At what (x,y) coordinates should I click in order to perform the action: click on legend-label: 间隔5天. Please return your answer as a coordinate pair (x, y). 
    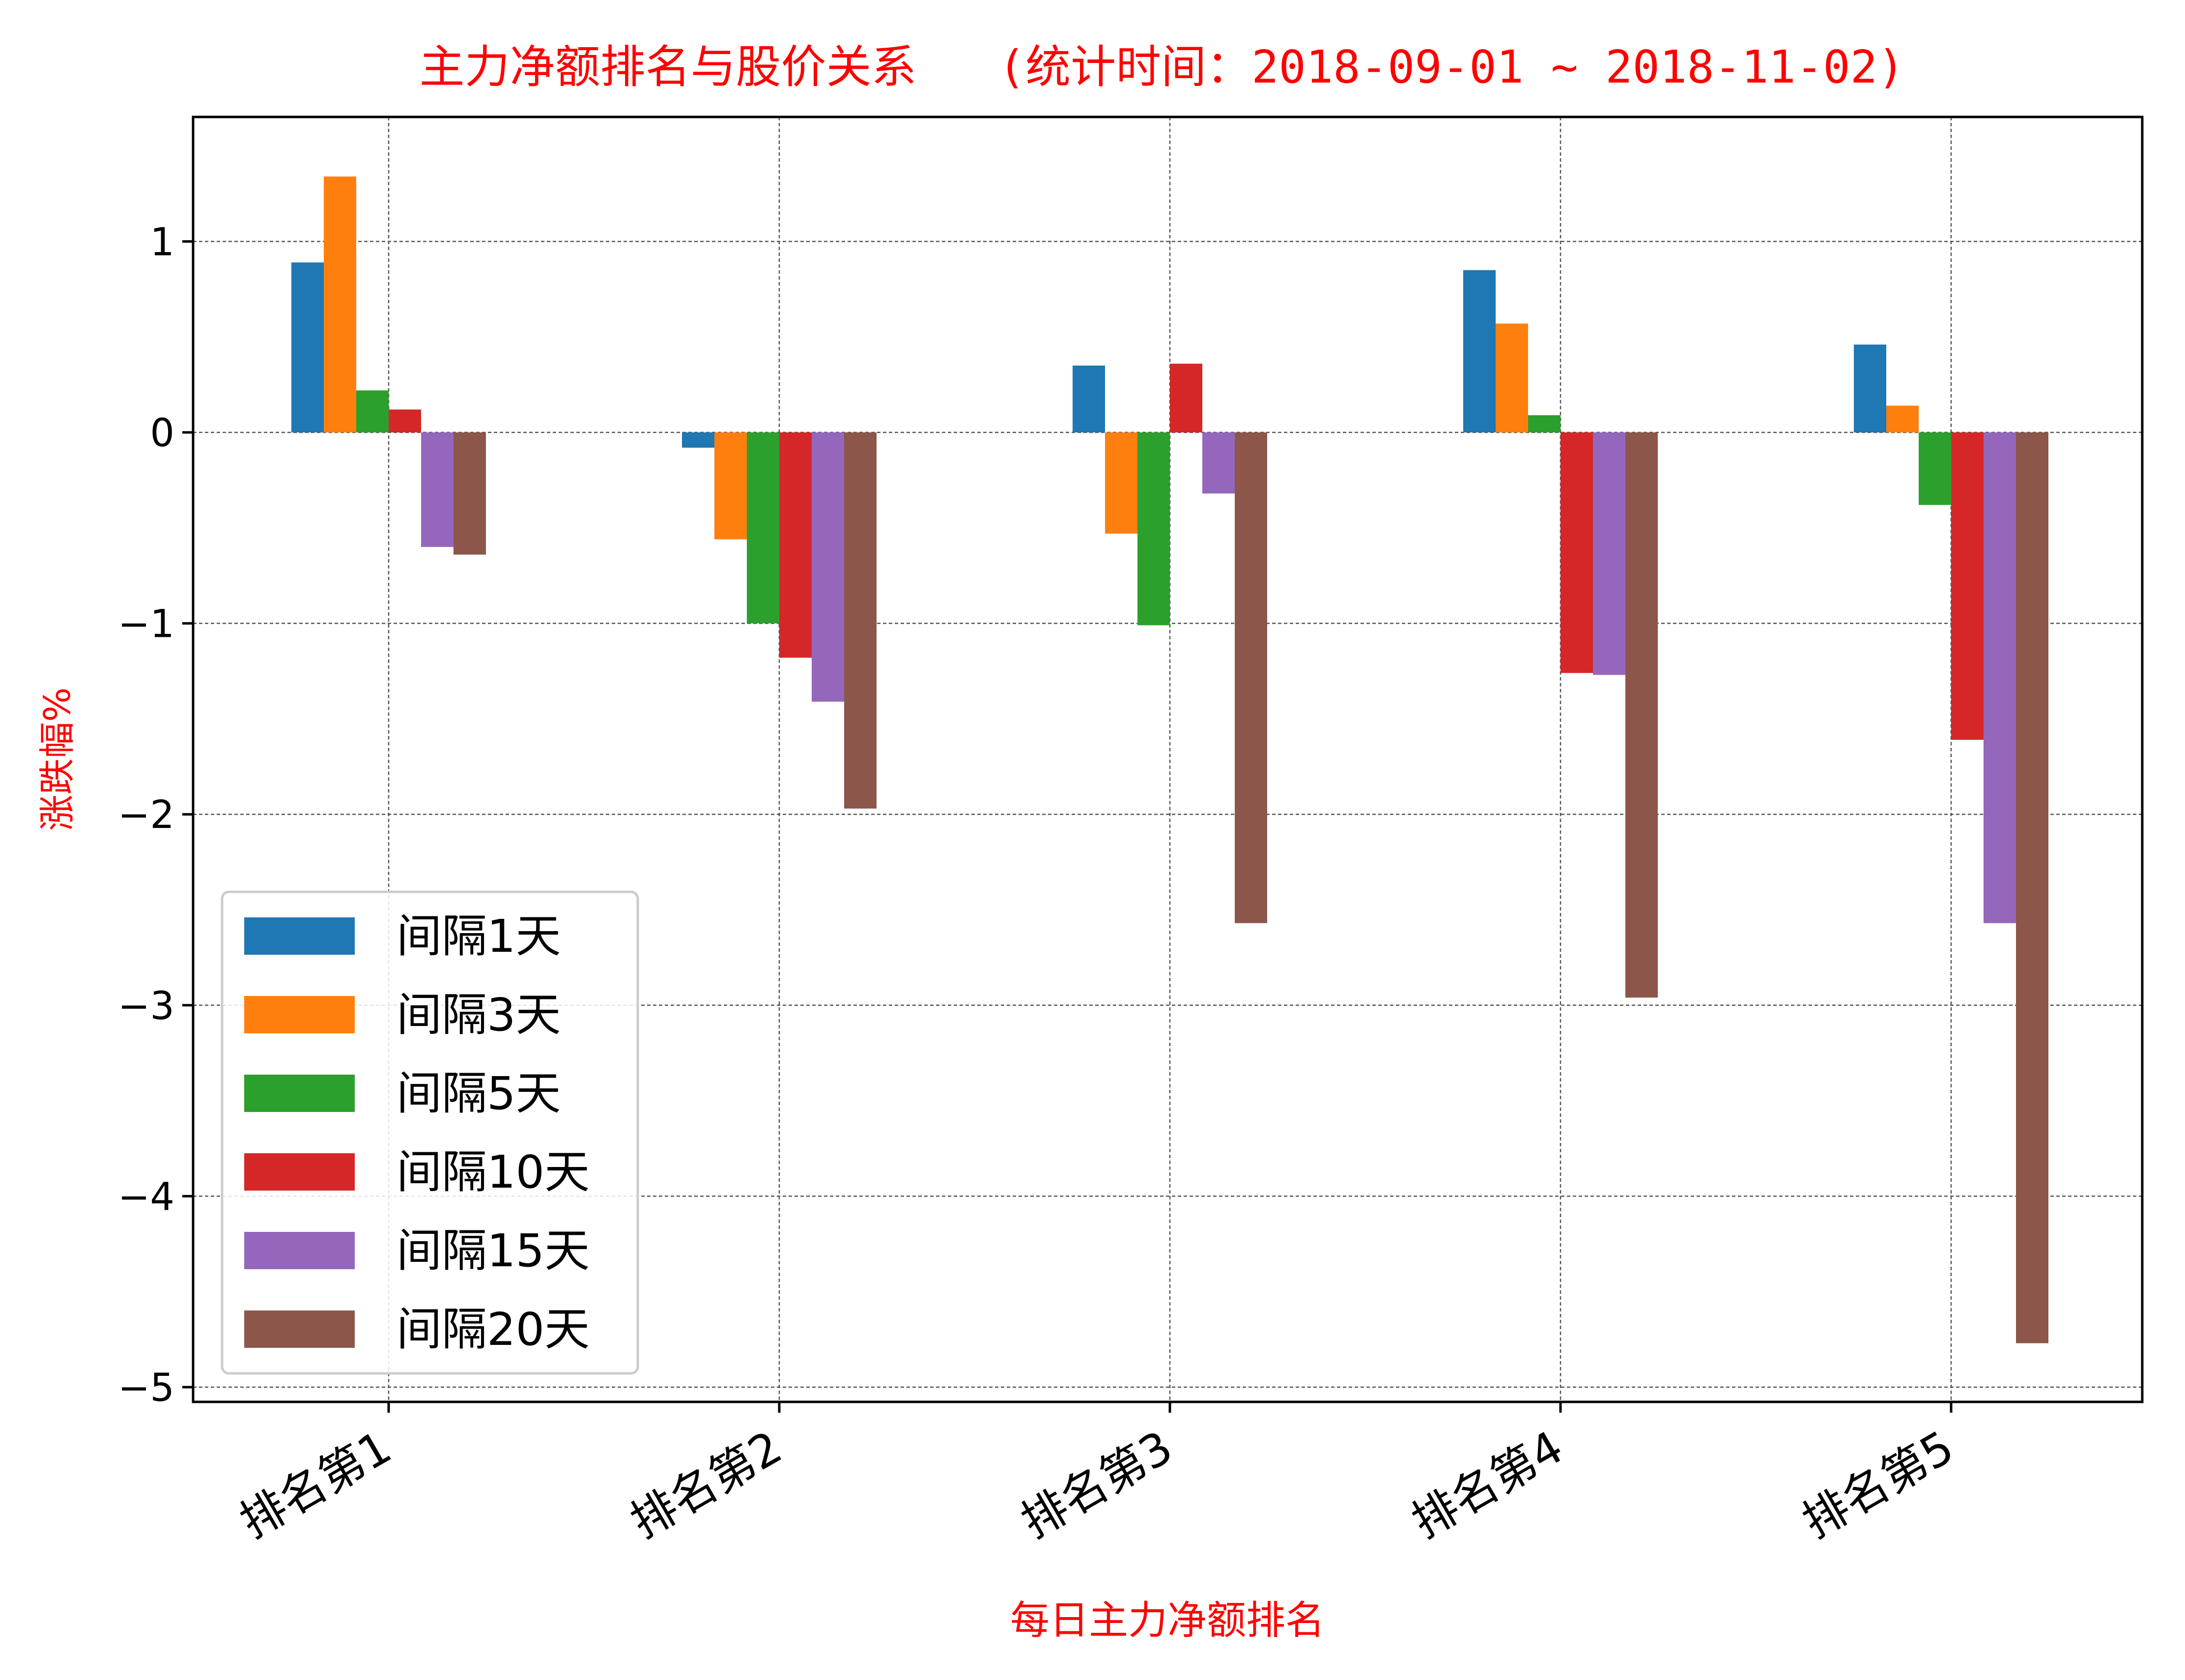
    Looking at the image, I should click on (479, 1093).